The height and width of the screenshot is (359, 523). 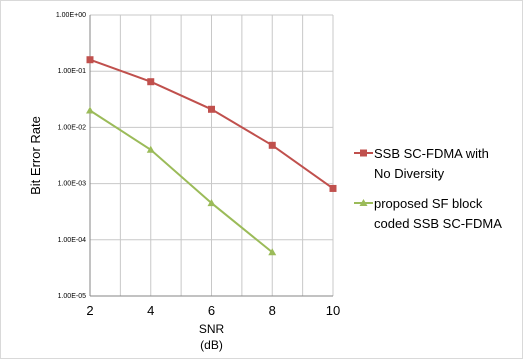 I want to click on y-tick-label: 1.00E-05, so click(x=72, y=296).